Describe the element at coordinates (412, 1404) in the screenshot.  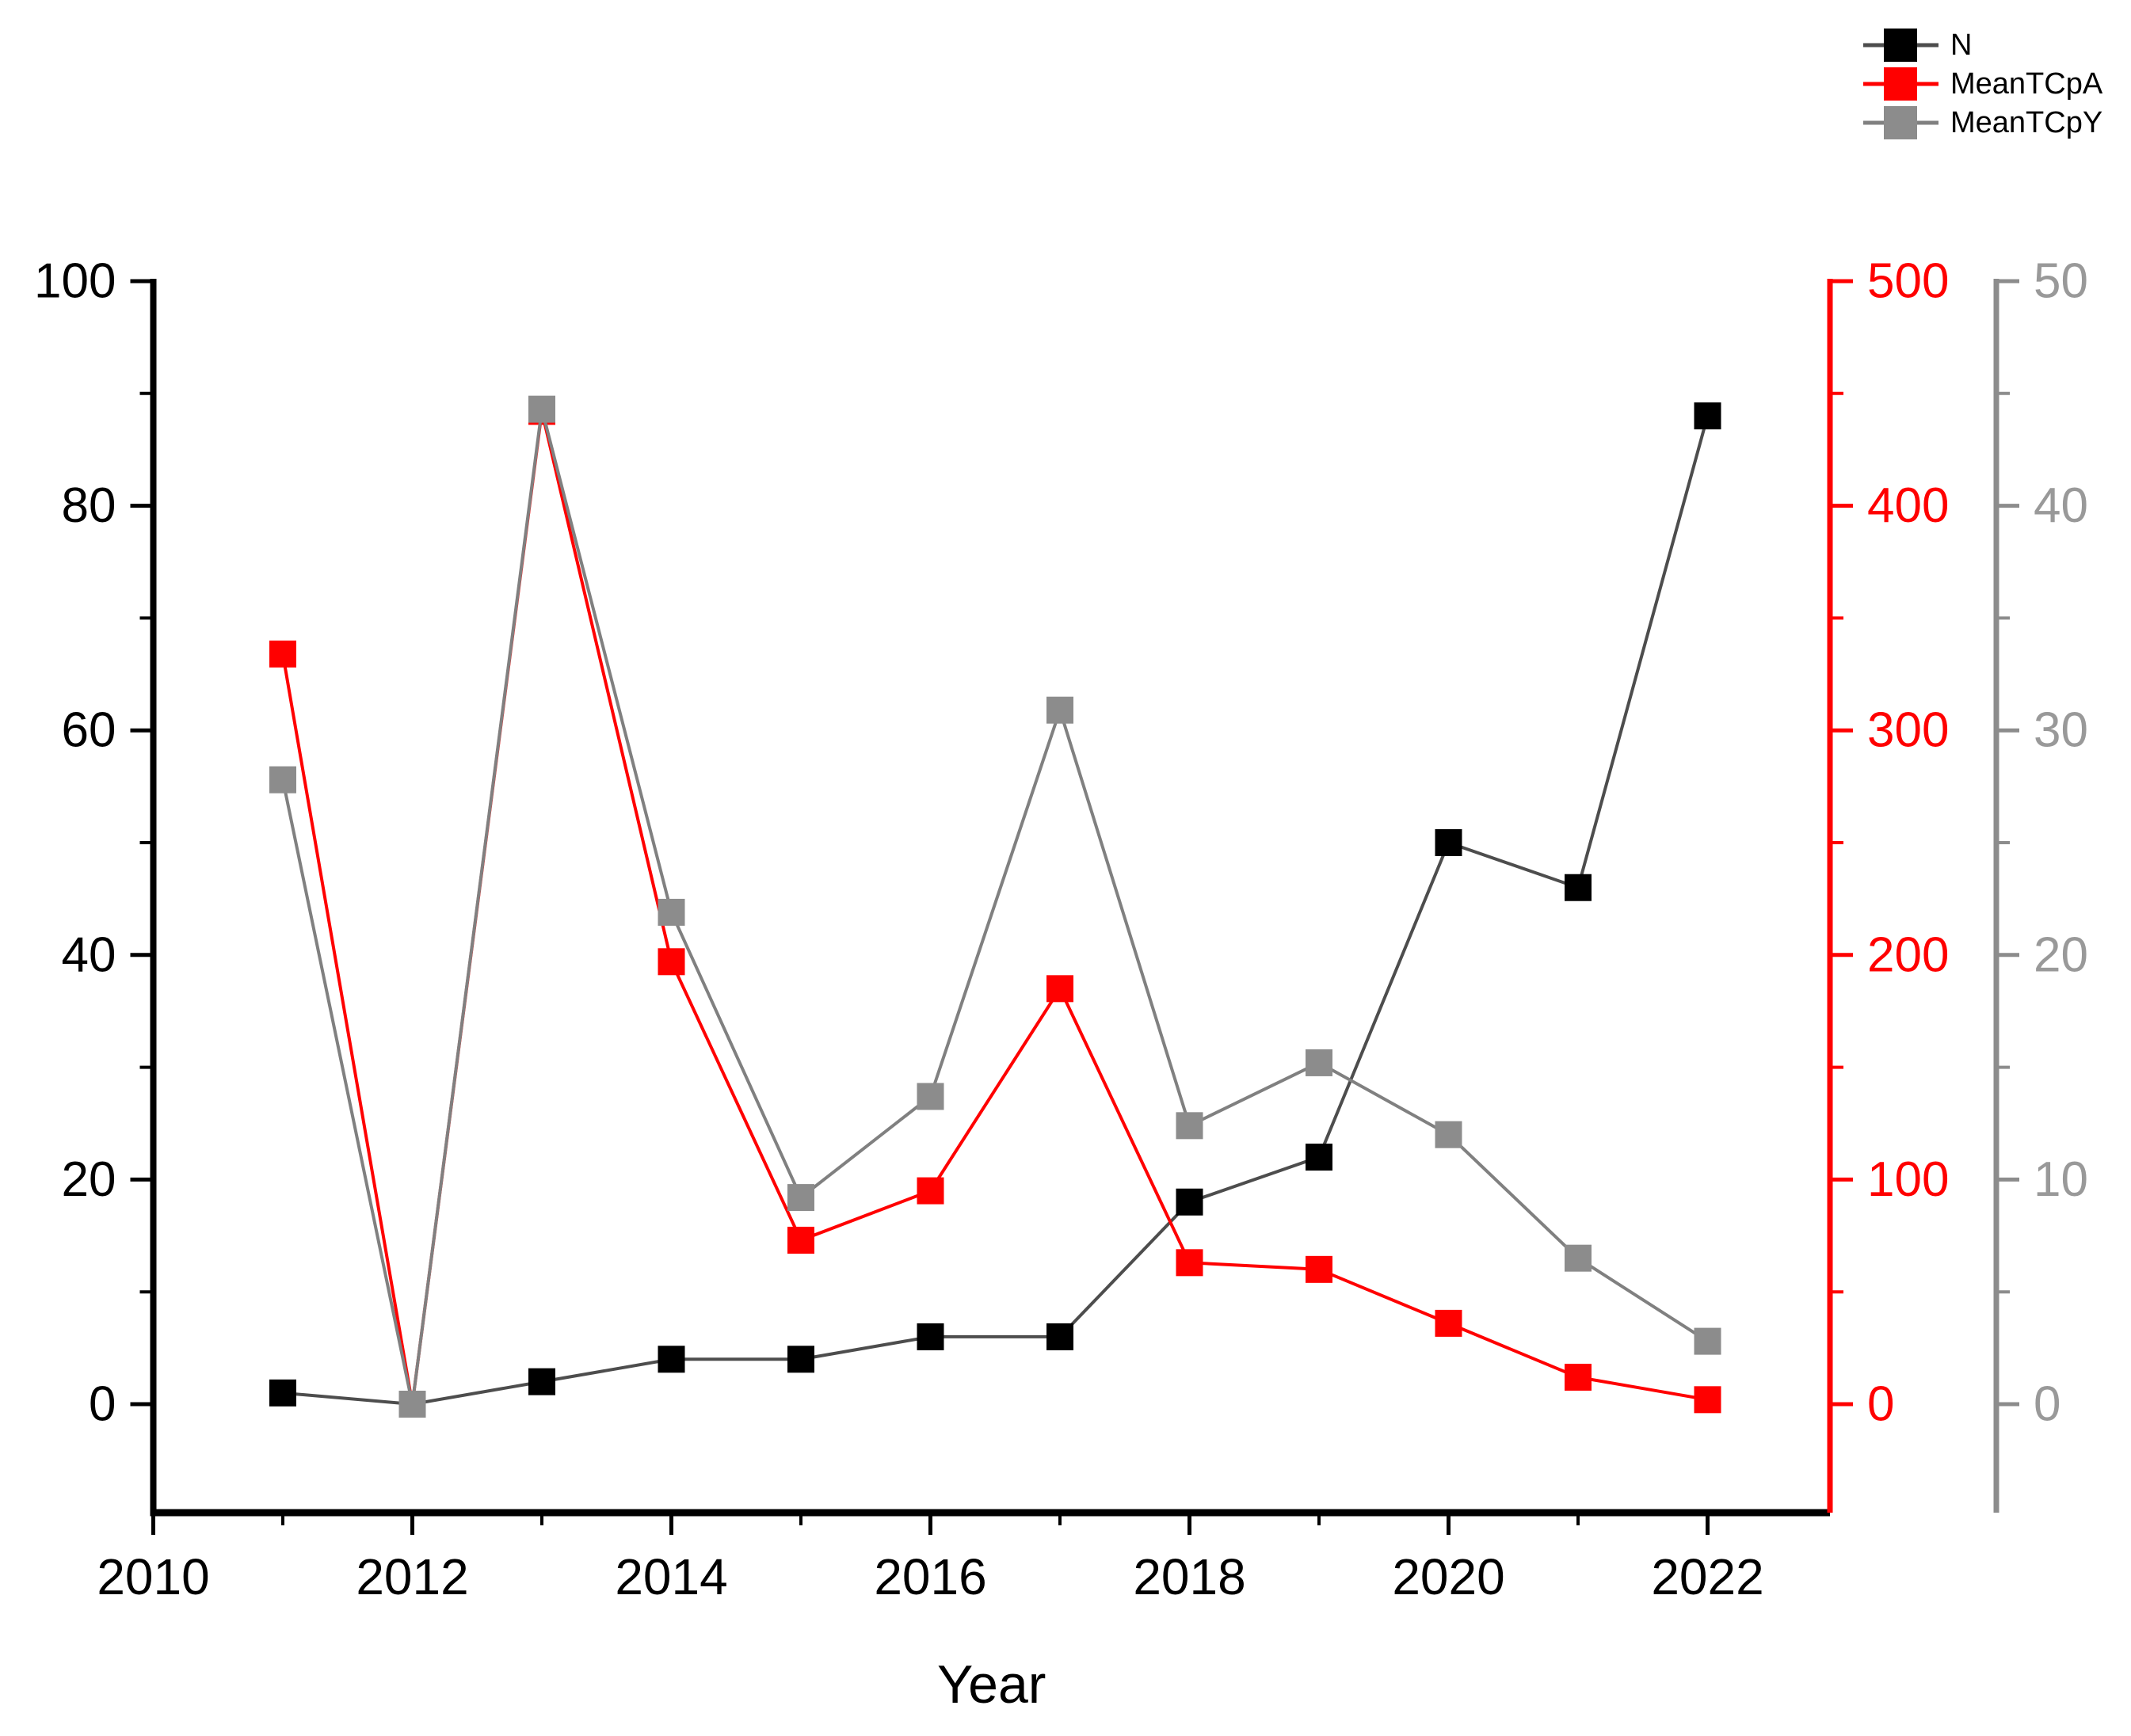
I see `data-point-MeanTCpY-2012` at that location.